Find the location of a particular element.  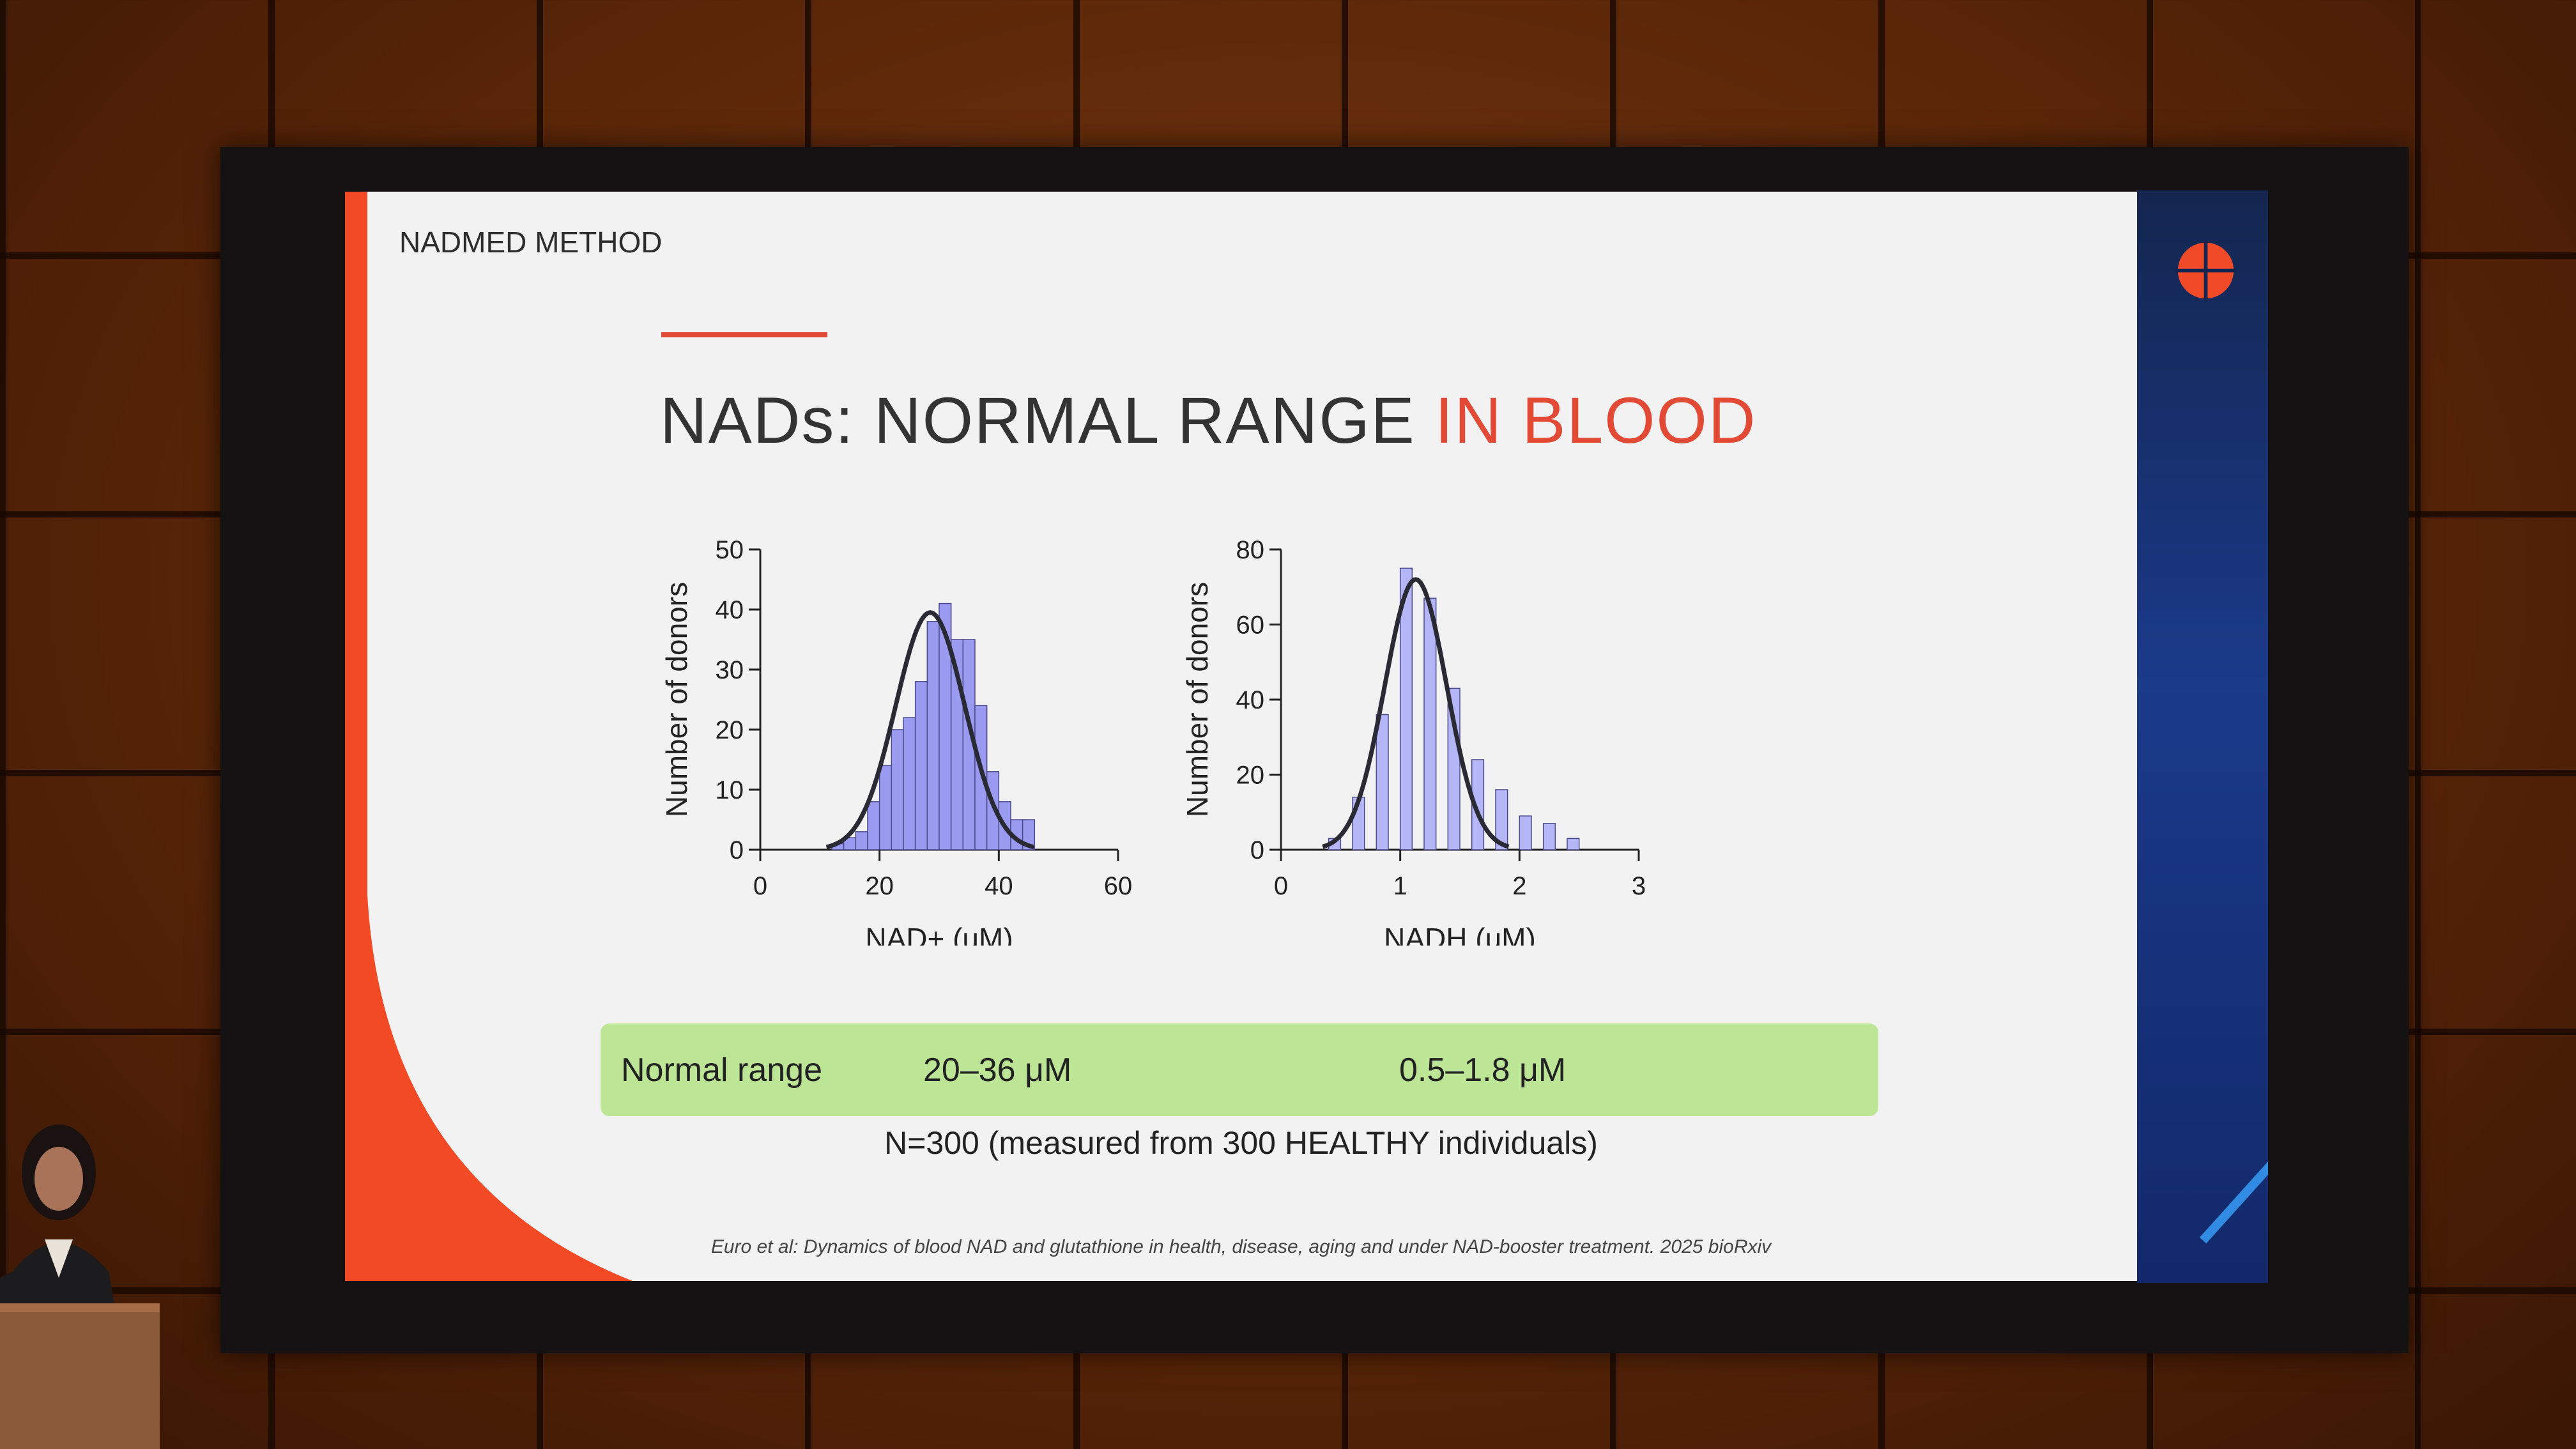

chart-nad-ytick-label-3: 30 is located at coordinates (730, 670).